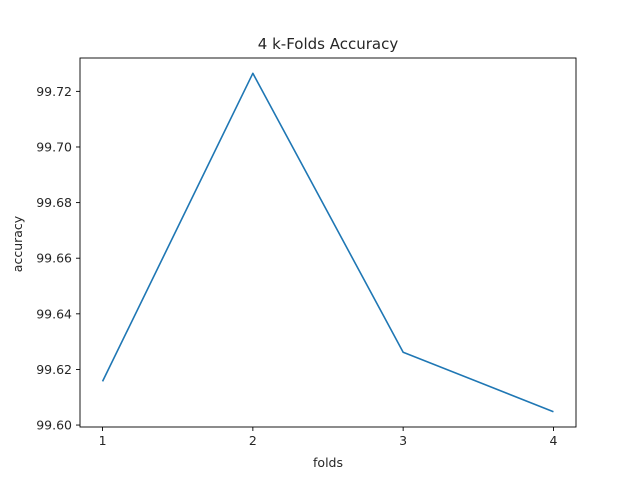  I want to click on y-tick-label-6: 99.70, so click(54, 146).